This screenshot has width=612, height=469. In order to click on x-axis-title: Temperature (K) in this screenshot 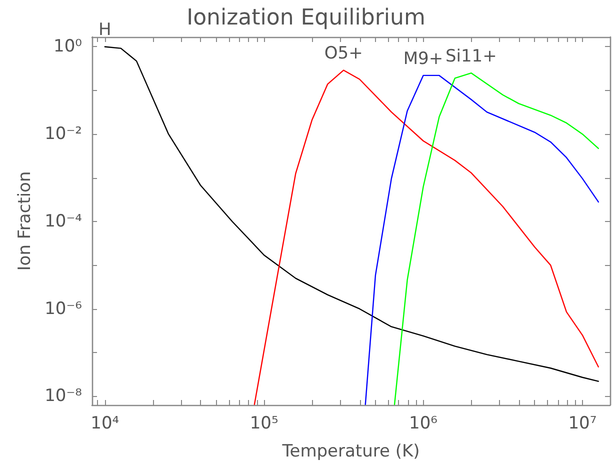, I will do `click(350, 452)`.